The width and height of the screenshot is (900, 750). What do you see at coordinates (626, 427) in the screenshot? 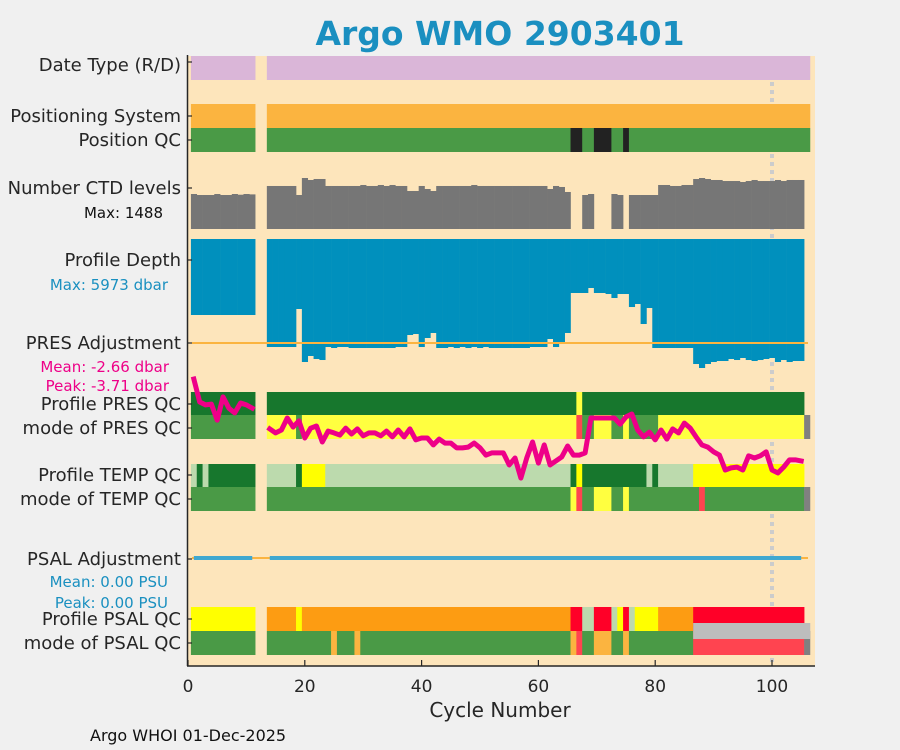
I see `mode-pres-qc-segment` at bounding box center [626, 427].